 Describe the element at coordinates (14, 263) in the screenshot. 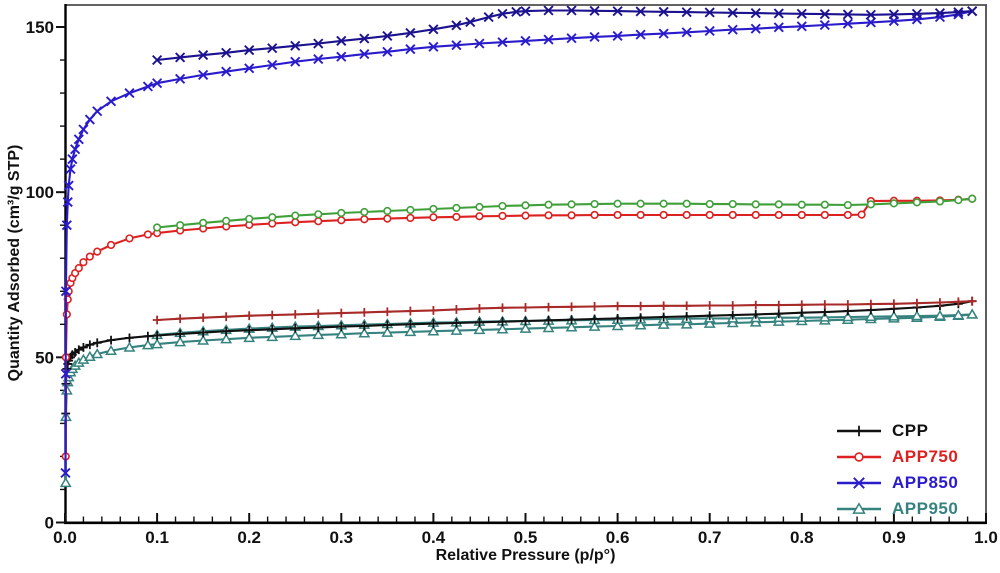

I see `y-axis-label: Quantity Adsorbed (cm³/g STP)` at that location.